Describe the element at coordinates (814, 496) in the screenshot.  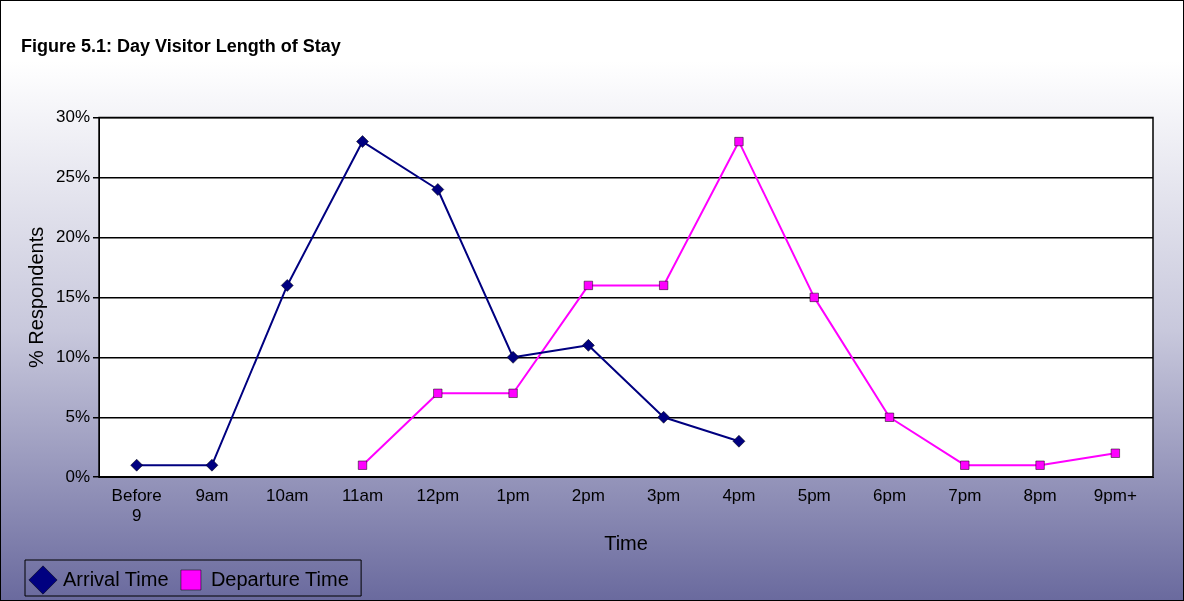
I see `x-tick-label: 5pm` at that location.